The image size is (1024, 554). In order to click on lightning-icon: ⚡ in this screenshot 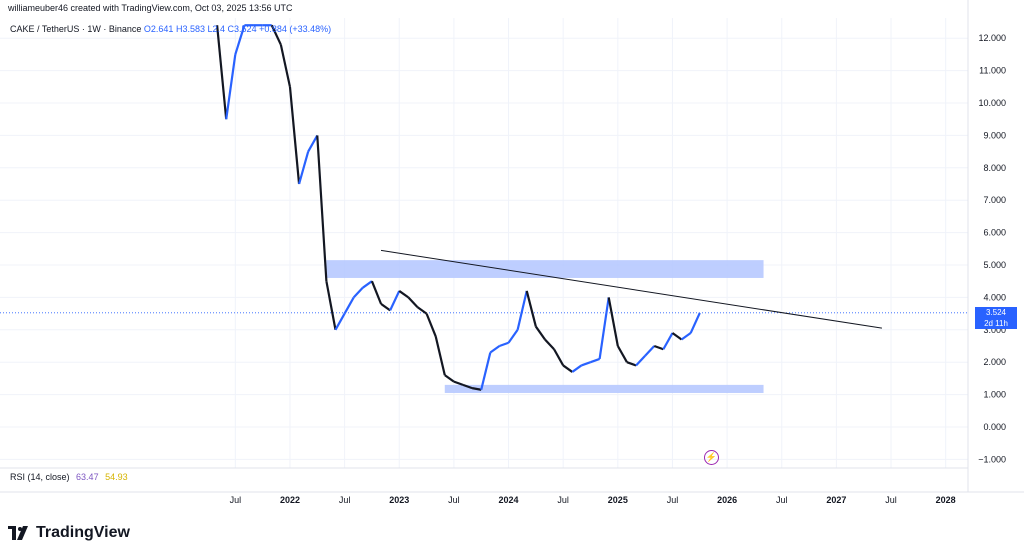, I will do `click(711, 457)`.